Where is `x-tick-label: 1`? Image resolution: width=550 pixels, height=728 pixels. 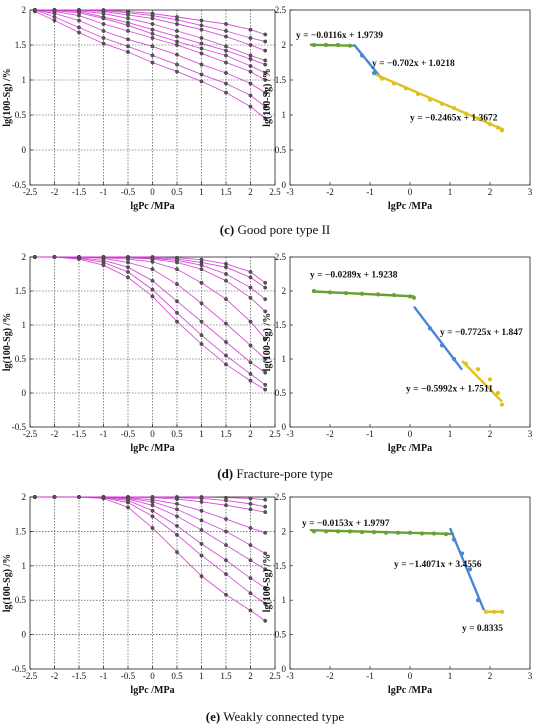
x-tick-label: 1 is located at coordinates (450, 676).